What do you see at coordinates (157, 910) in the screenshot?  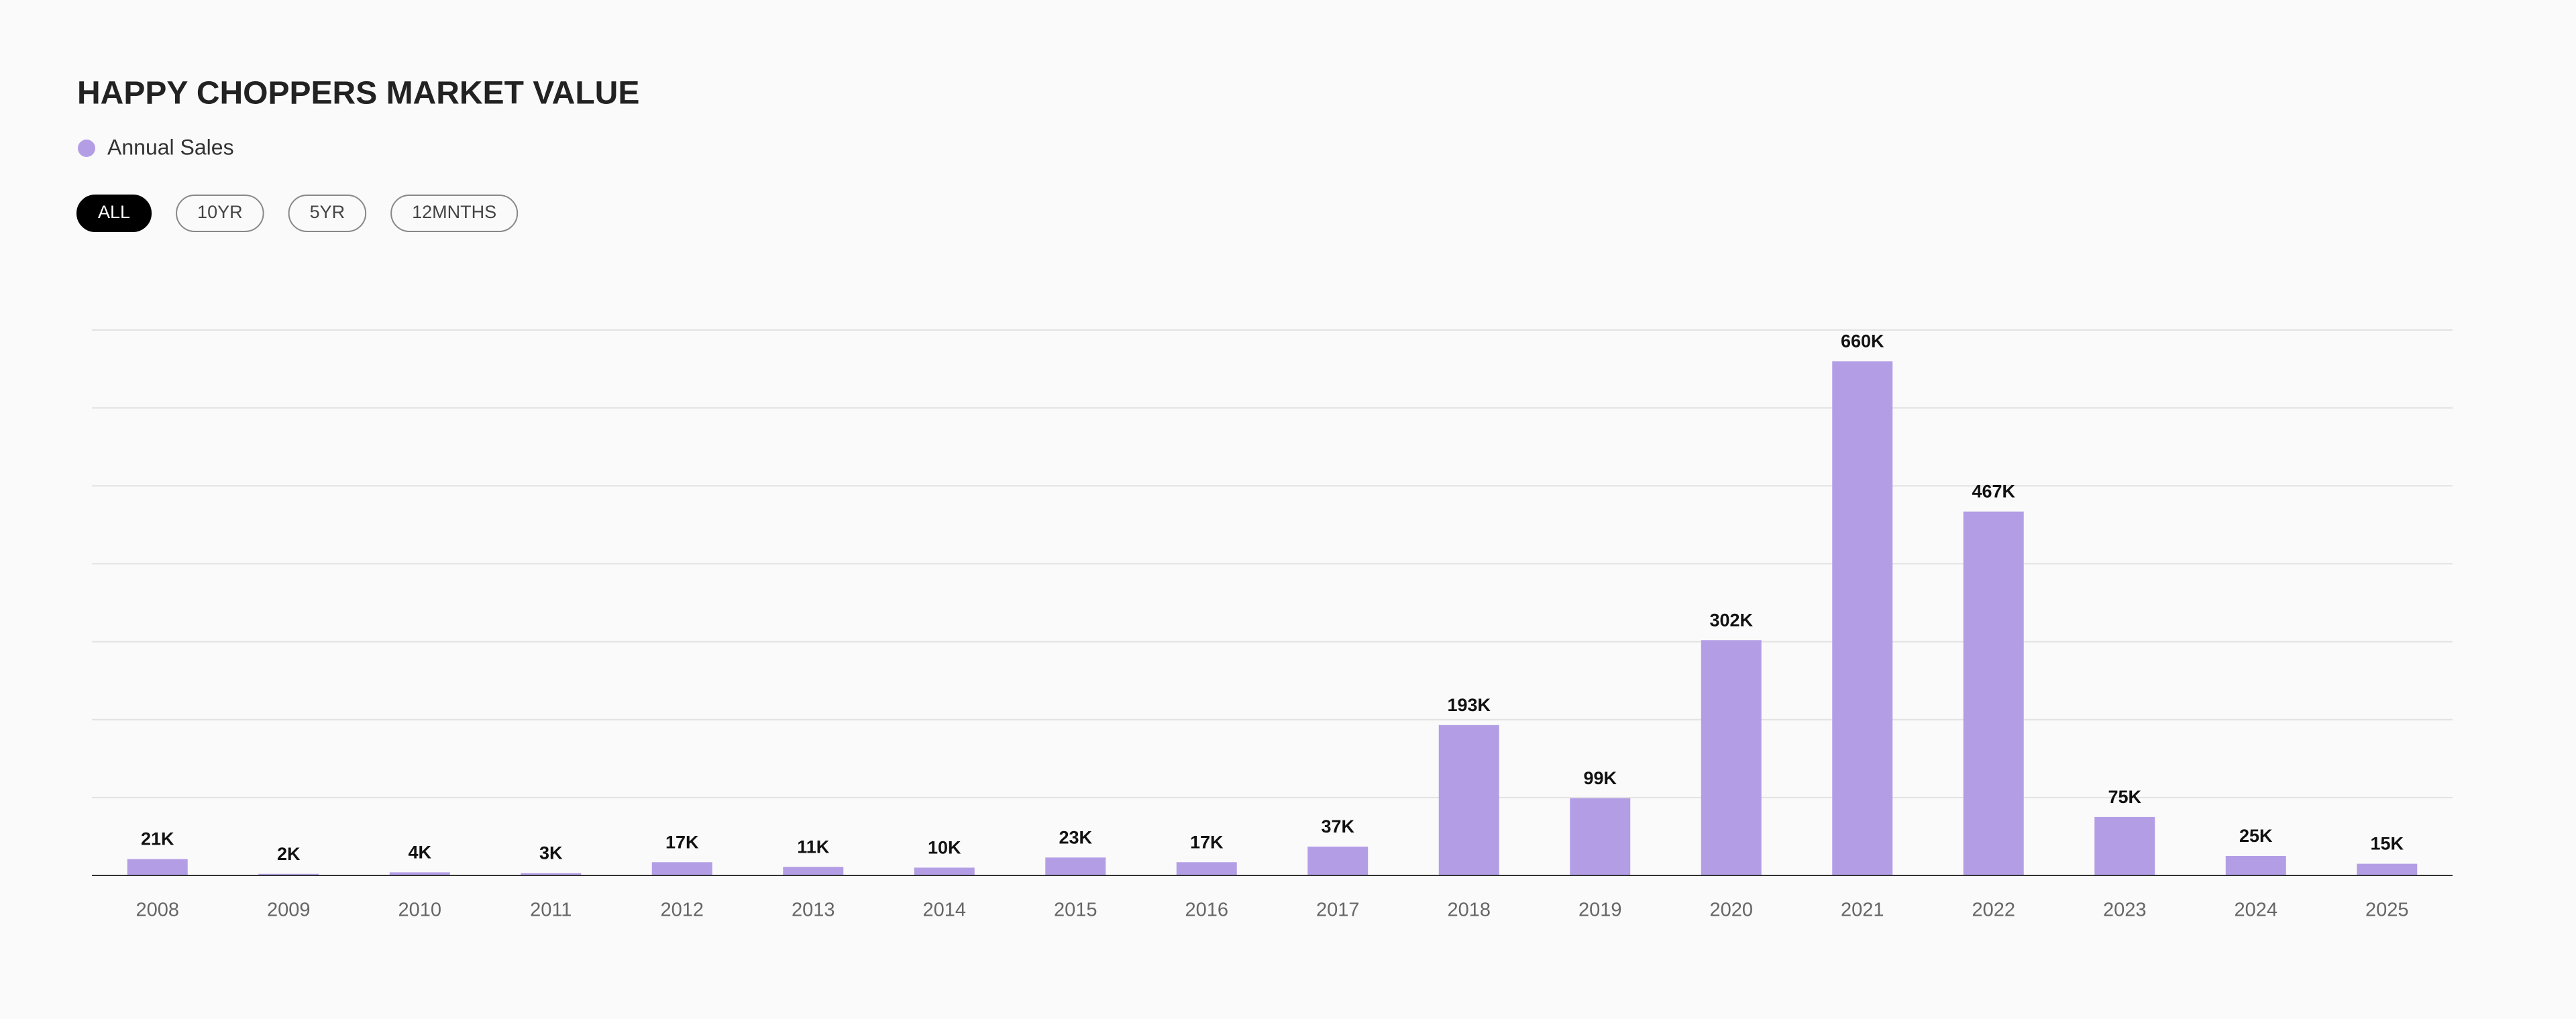 I see `x-tick-label: 2008` at bounding box center [157, 910].